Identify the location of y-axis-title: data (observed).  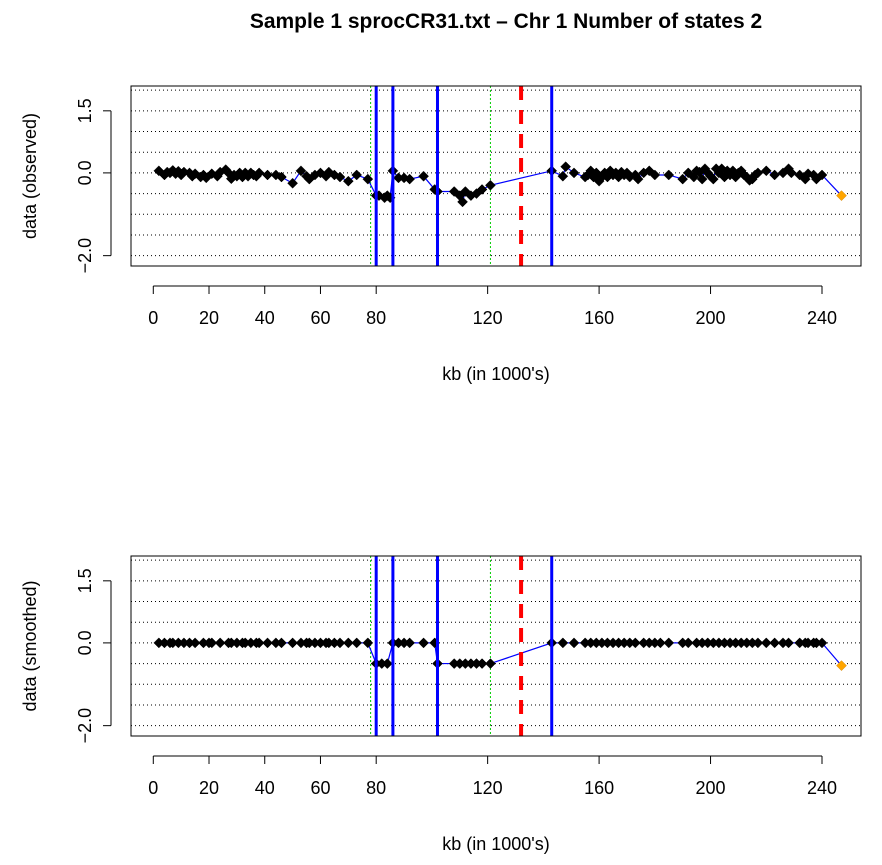
(30, 176).